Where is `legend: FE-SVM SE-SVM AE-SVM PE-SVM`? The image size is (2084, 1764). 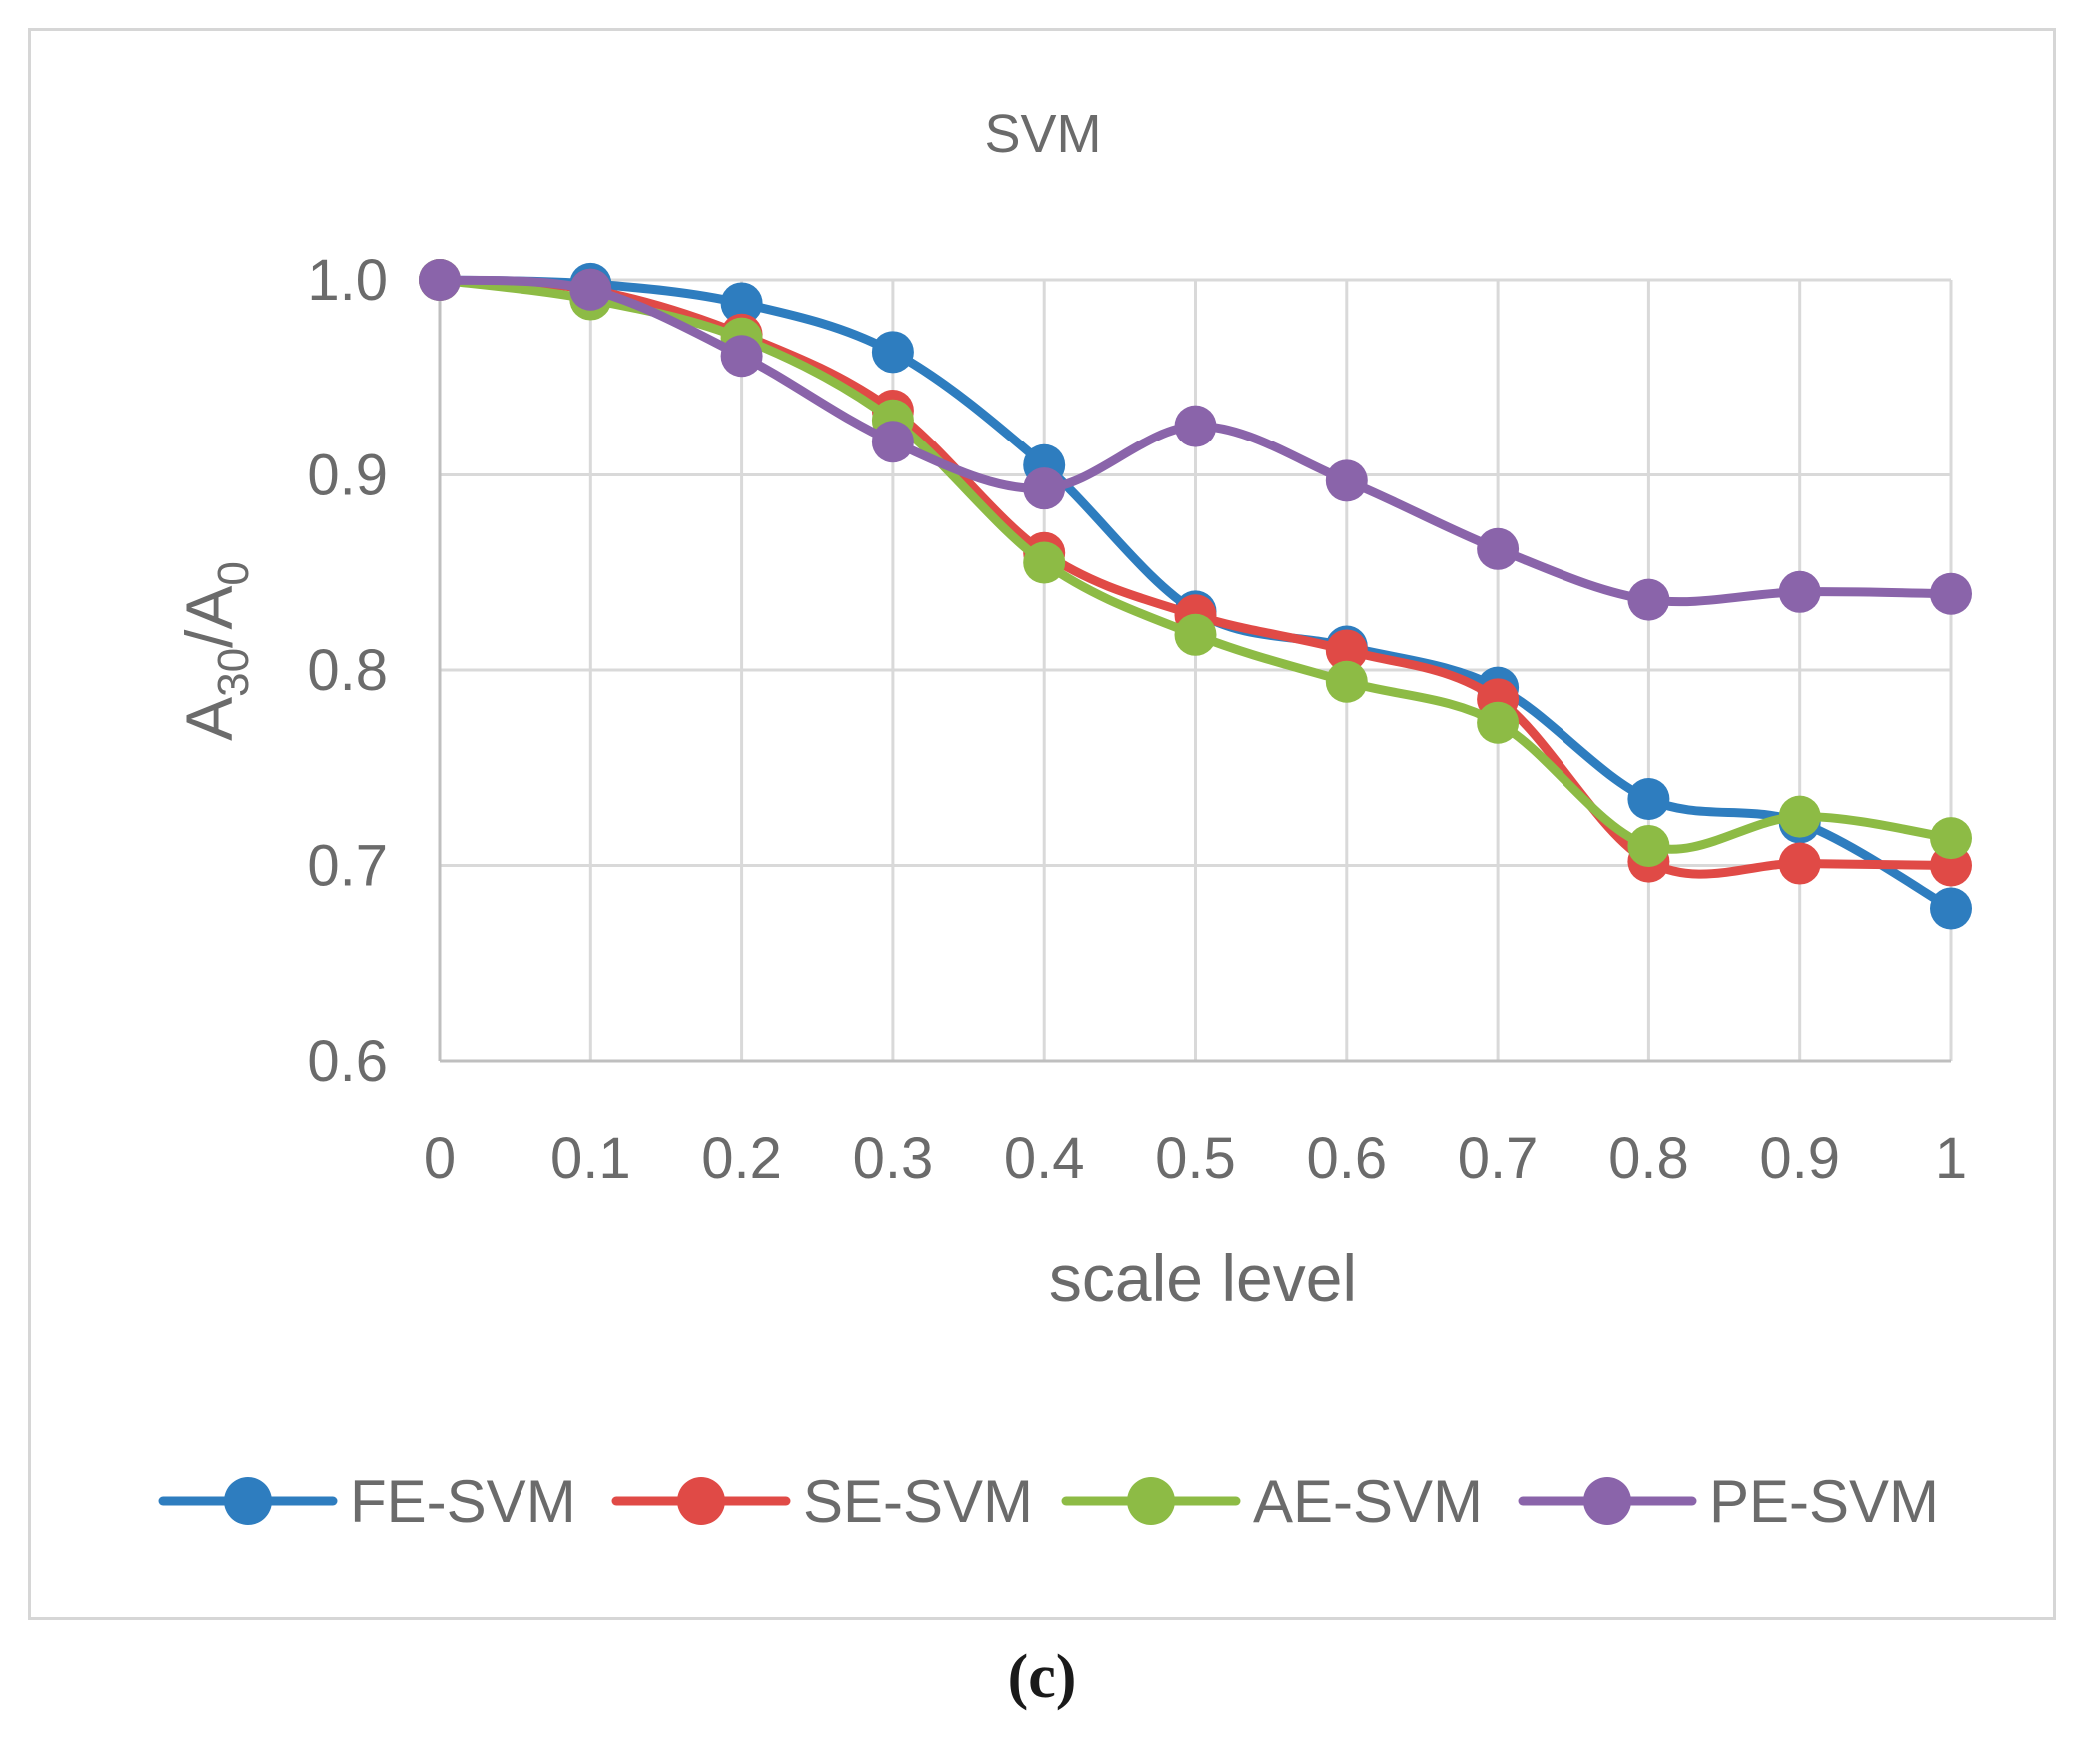 legend: FE-SVM SE-SVM AE-SVM PE-SVM is located at coordinates (1048, 1501).